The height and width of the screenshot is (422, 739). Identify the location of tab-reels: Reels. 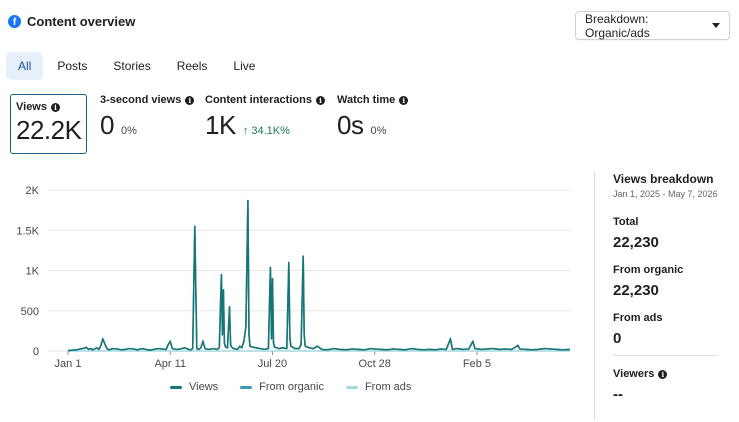
(192, 66).